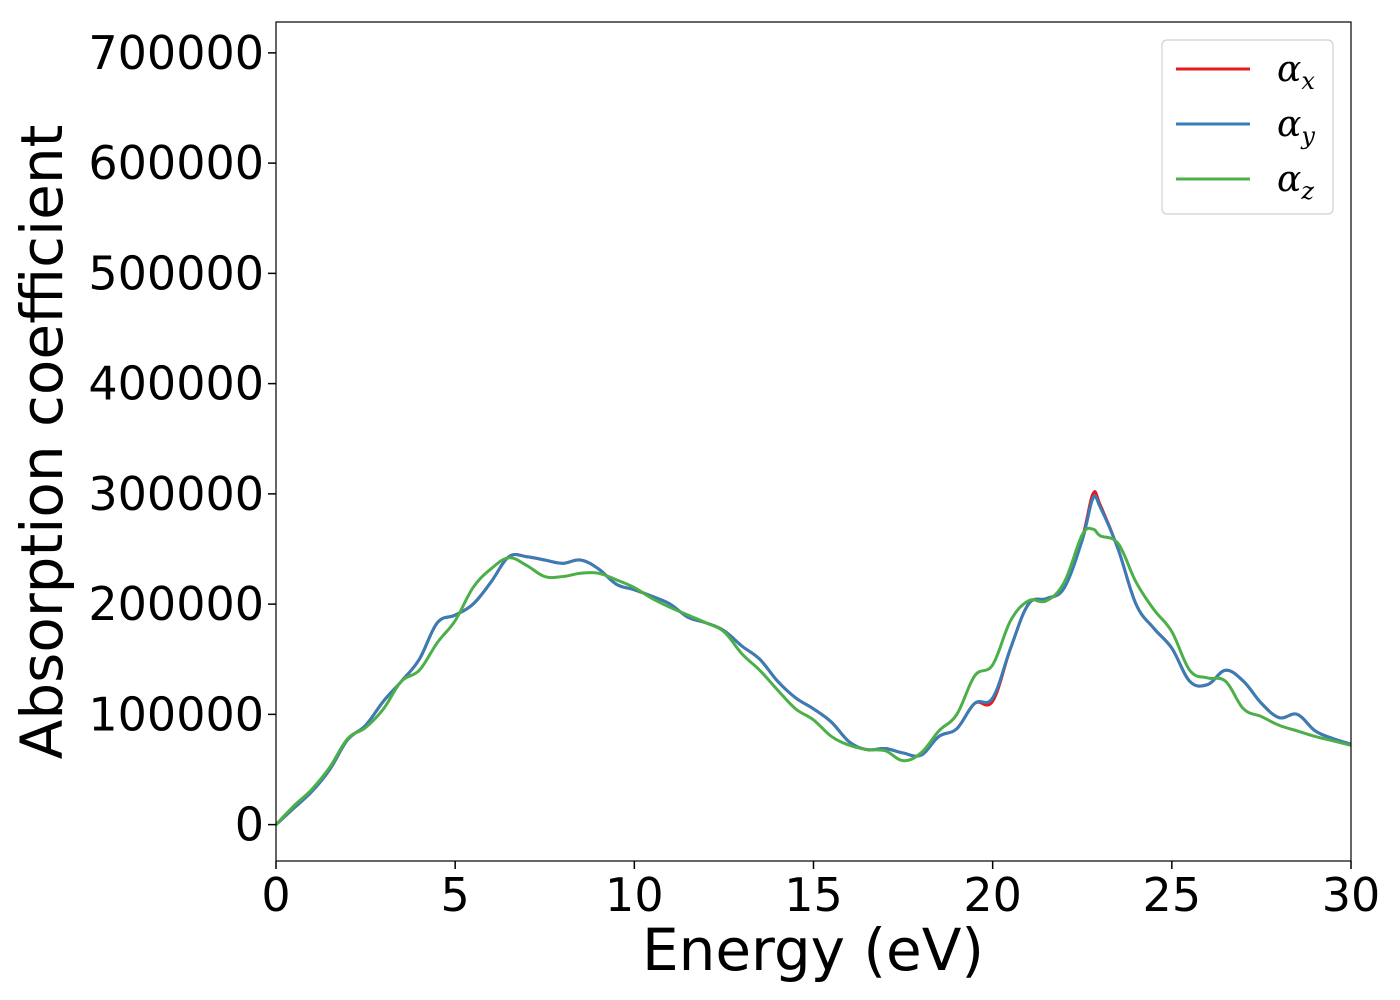 The height and width of the screenshot is (1000, 1400). I want to click on x-axis-title: Energy (eV), so click(813, 950).